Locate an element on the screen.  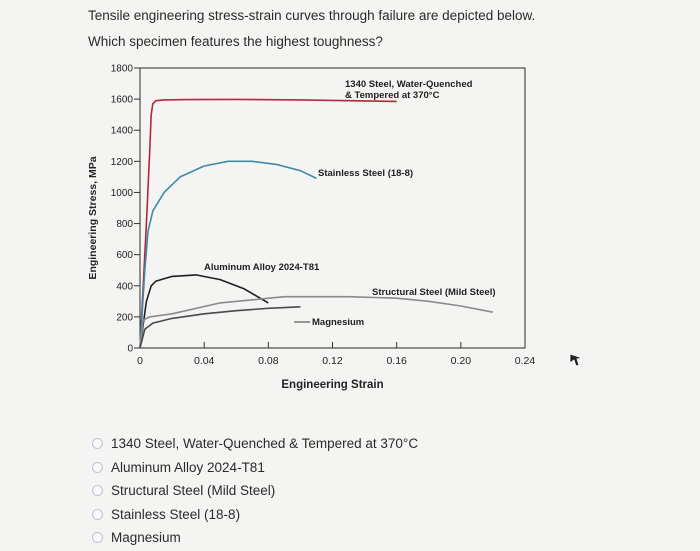
series-structural-steel is located at coordinates (316, 322).